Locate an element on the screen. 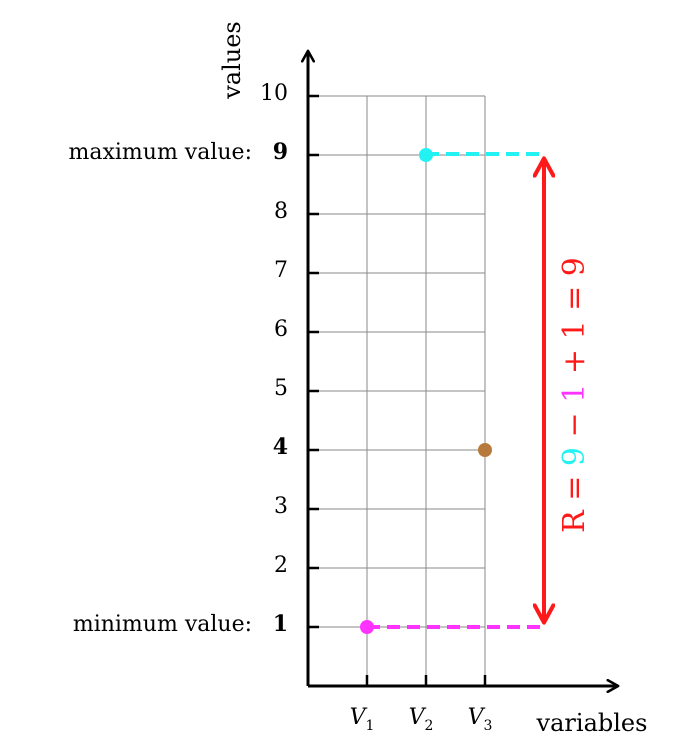 Image resolution: width=673 pixels, height=747 pixels. data-point-v2 is located at coordinates (426, 155).